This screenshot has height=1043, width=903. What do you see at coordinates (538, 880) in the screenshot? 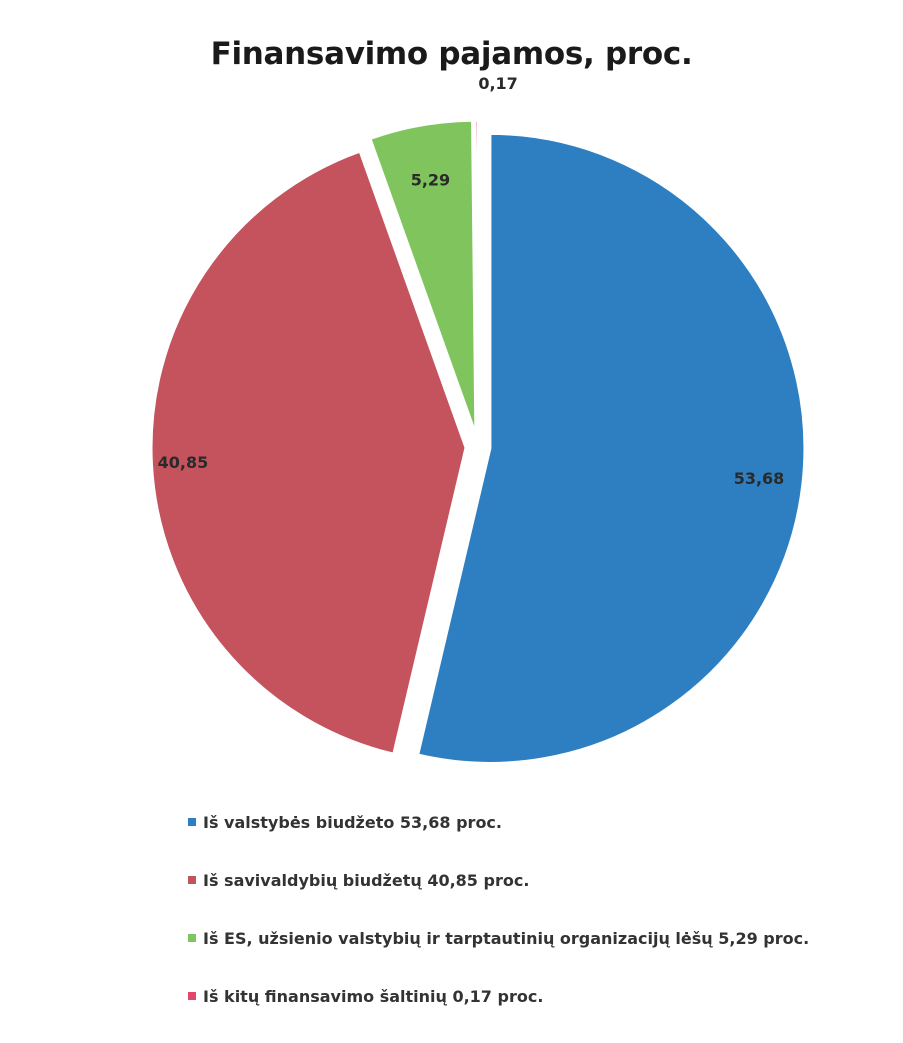
I see `legend-item-municipal-budgets: Iš savivaldybių biudžetų 40,85 proc.` at bounding box center [538, 880].